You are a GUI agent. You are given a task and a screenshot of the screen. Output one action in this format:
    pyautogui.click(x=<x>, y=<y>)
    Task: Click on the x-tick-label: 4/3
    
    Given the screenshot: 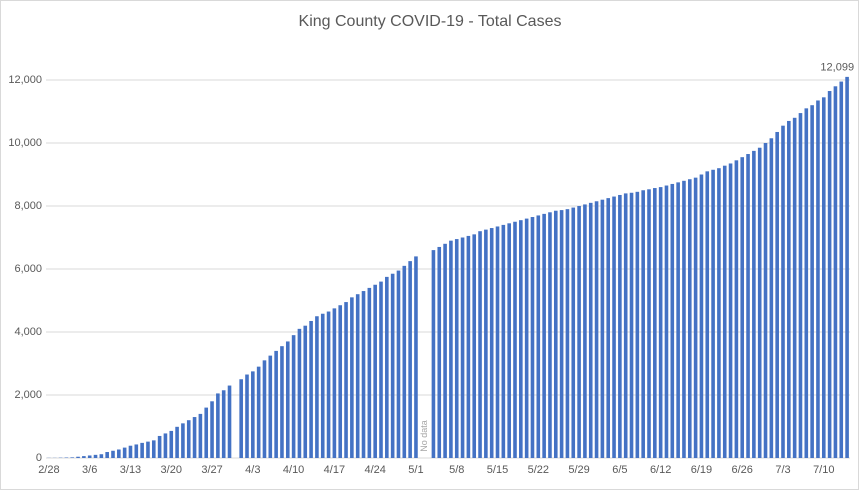 What is the action you would take?
    pyautogui.click(x=252, y=470)
    